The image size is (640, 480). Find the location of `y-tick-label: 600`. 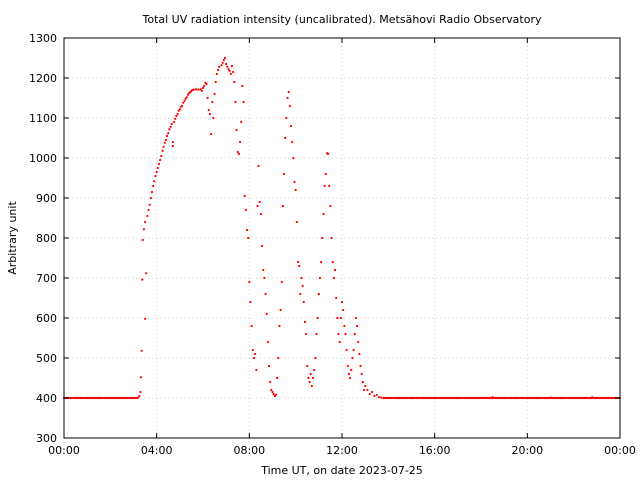

y-tick-label: 600 is located at coordinates (46, 318).